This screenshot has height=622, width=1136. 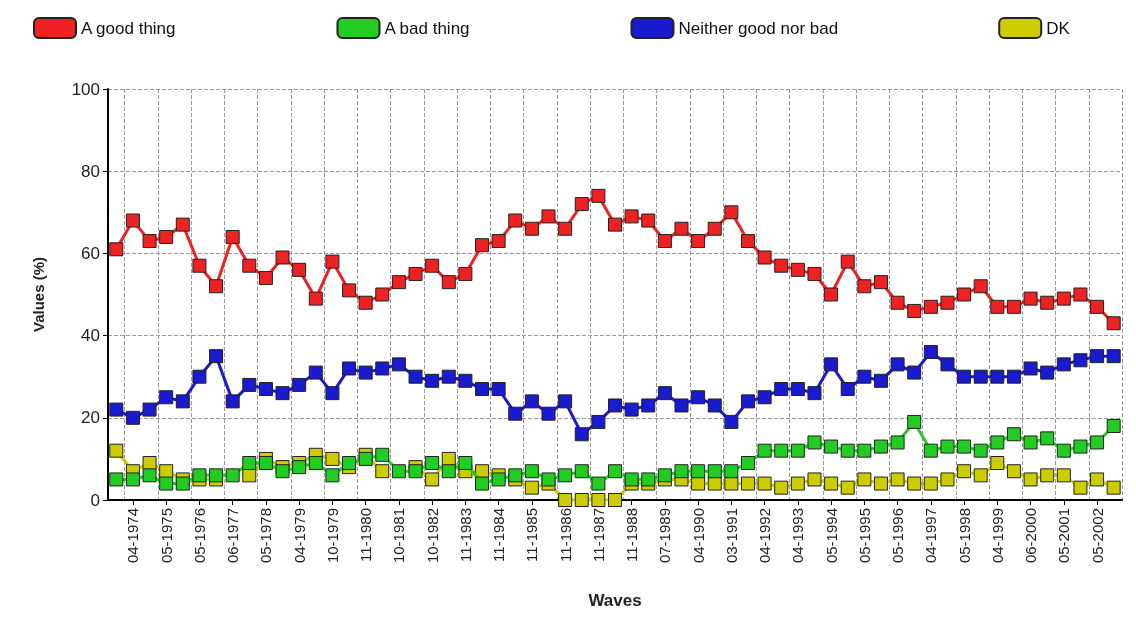 What do you see at coordinates (85, 89) in the screenshot?
I see `y-tick-label: 100` at bounding box center [85, 89].